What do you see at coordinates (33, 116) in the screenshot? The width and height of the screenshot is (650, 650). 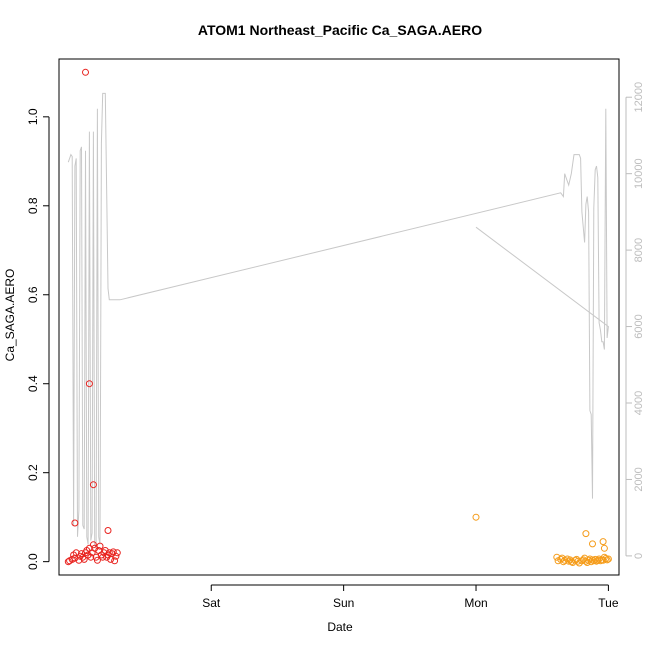 I see `y-tick-label: 1.0` at bounding box center [33, 116].